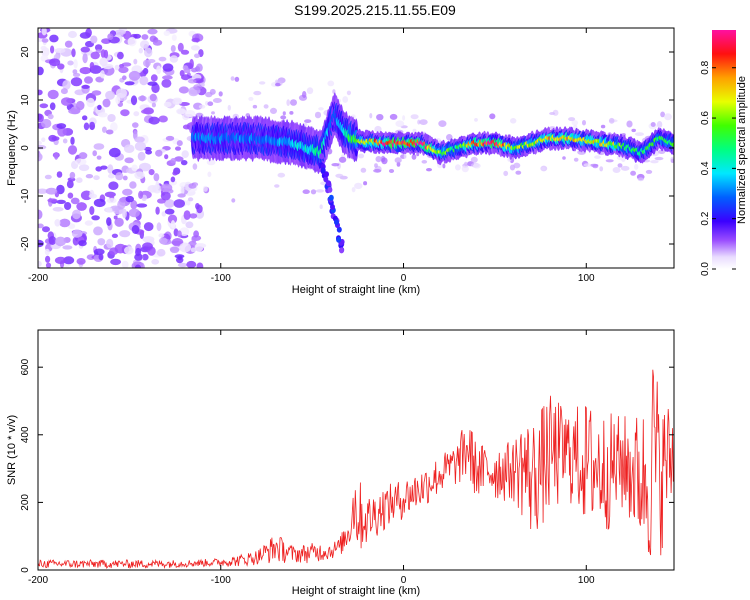  I want to click on snr-xtick-label: 100, so click(586, 580).